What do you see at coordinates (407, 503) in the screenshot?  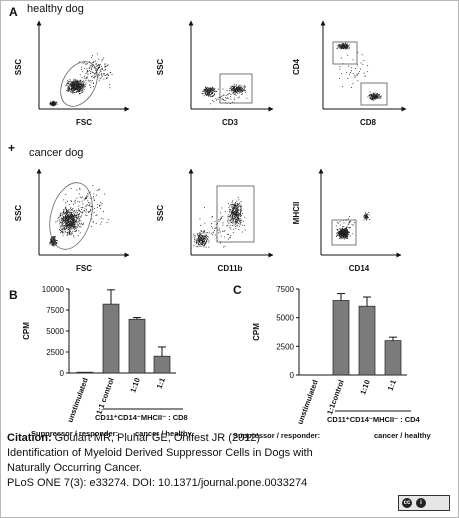 I see `cc-icon: cc` at bounding box center [407, 503].